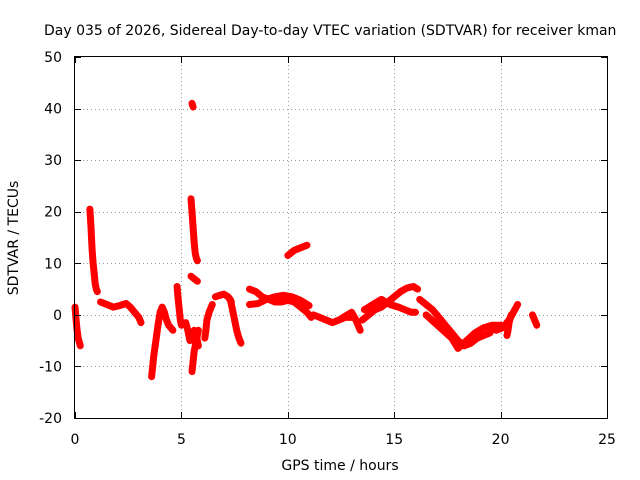 This screenshot has width=640, height=480. Describe the element at coordinates (57, 316) in the screenshot. I see `y-tick-label: 0` at that location.